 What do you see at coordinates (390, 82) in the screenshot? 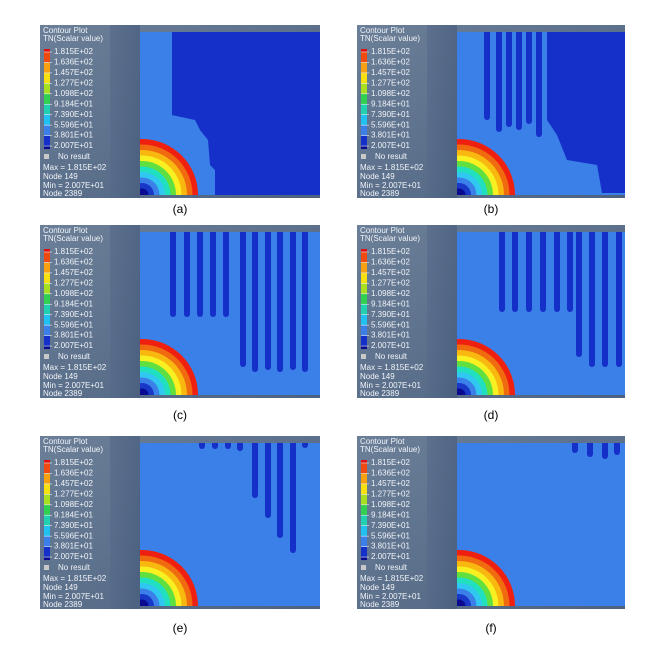
I see `legend-level: 1.277E+02` at bounding box center [390, 82].